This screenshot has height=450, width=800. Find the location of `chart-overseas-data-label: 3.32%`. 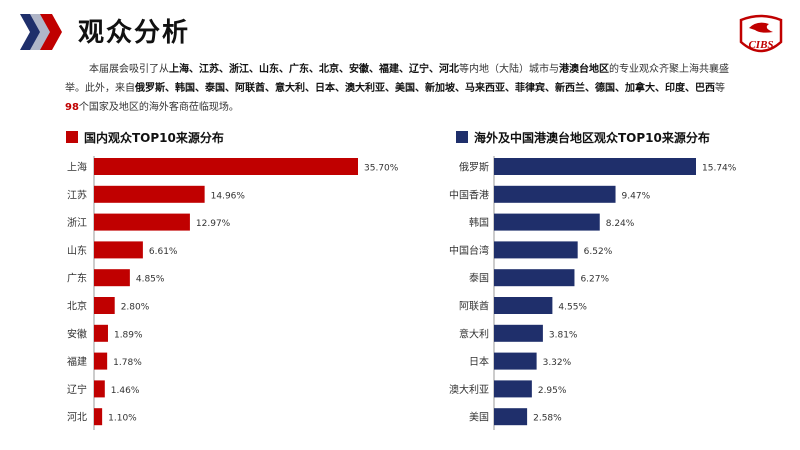

chart-overseas-data-label: 3.32% is located at coordinates (557, 363).